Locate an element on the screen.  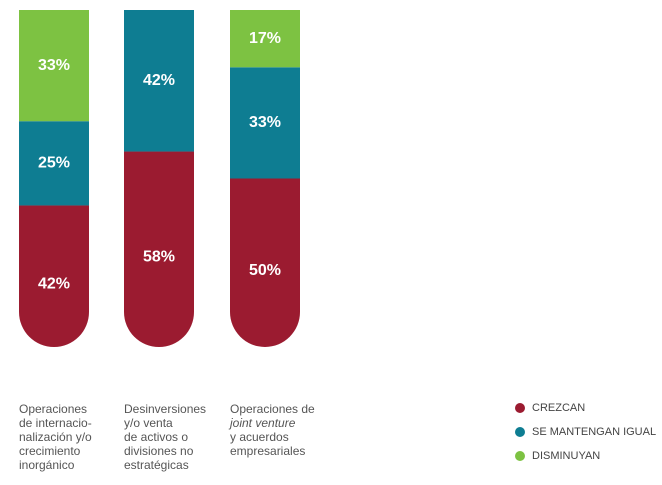
x-tick-label: Operaciones is located at coordinates (53, 409).